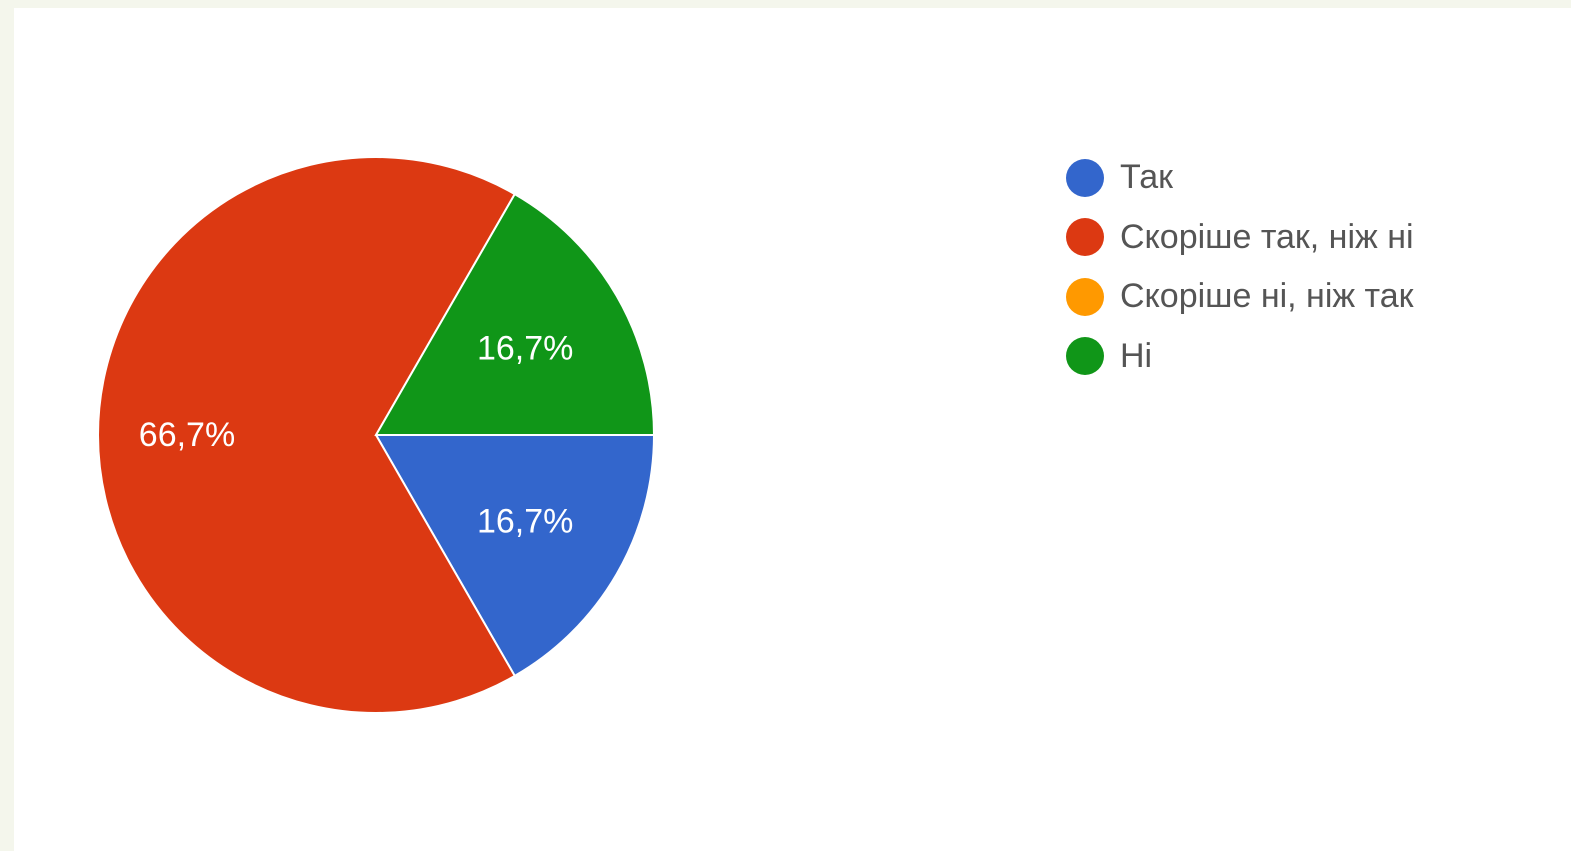  What do you see at coordinates (1240, 357) in the screenshot?
I see `legend-item-ni: Ні` at bounding box center [1240, 357].